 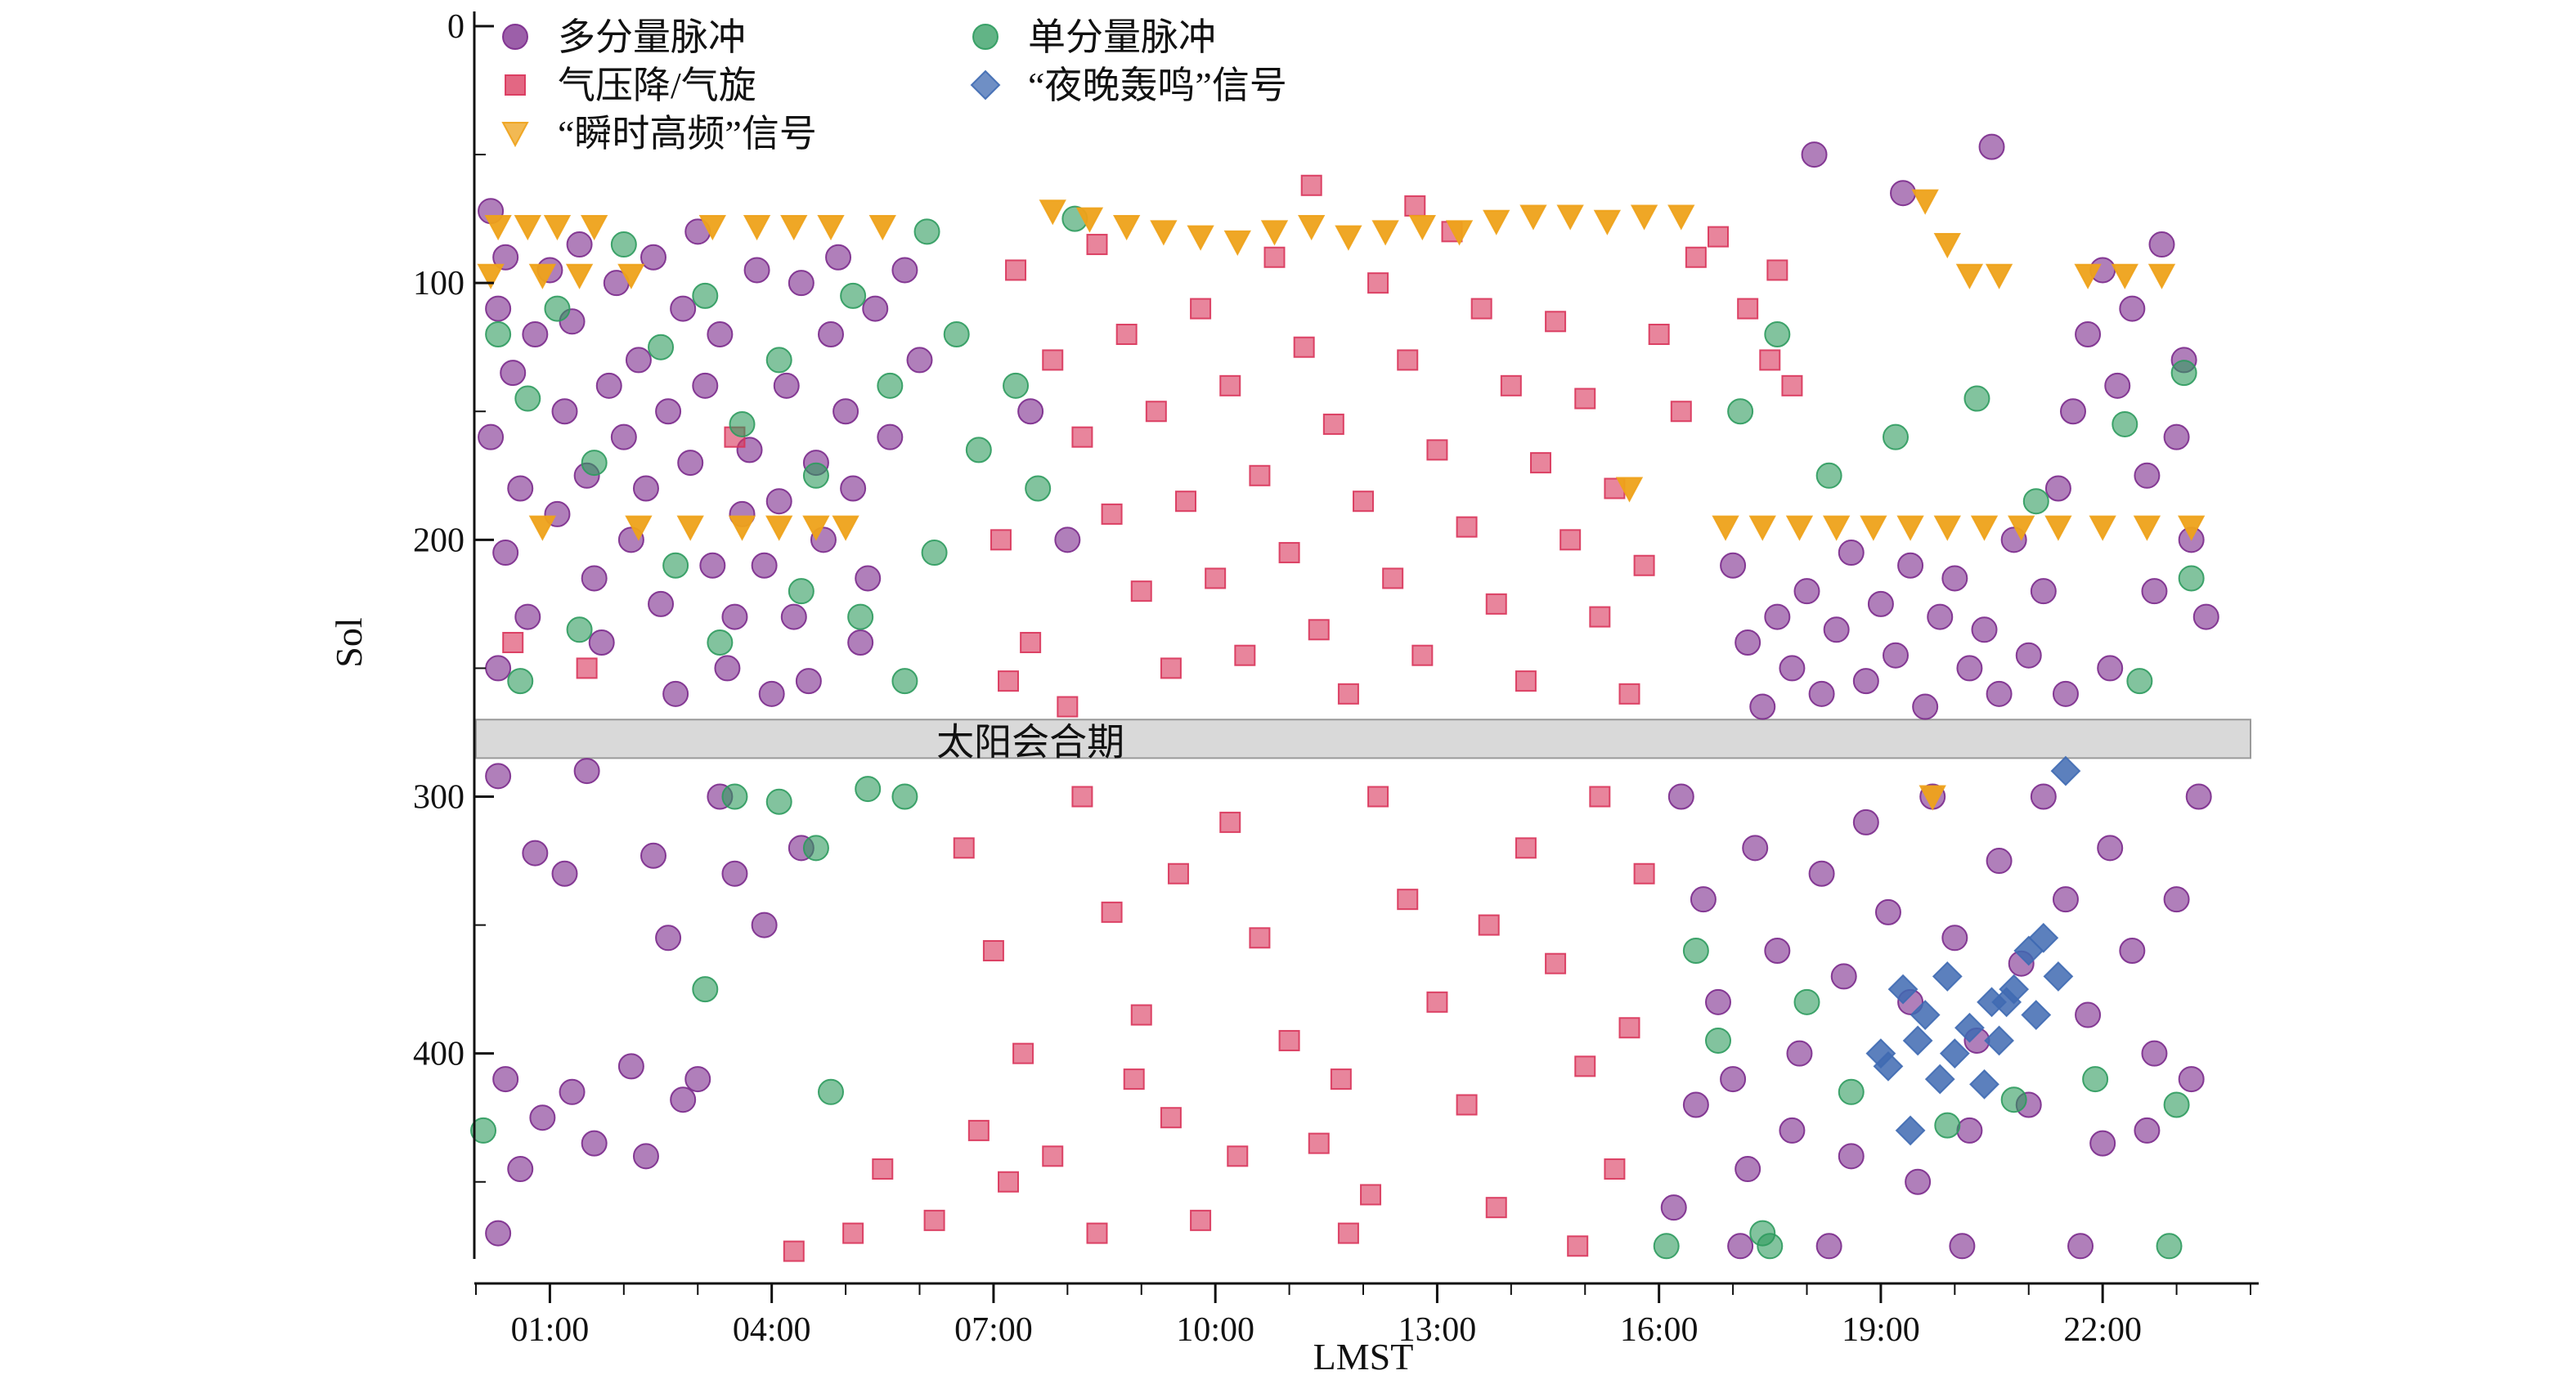 What do you see at coordinates (772, 1330) in the screenshot?
I see `x-tick-label: 04:00` at bounding box center [772, 1330].